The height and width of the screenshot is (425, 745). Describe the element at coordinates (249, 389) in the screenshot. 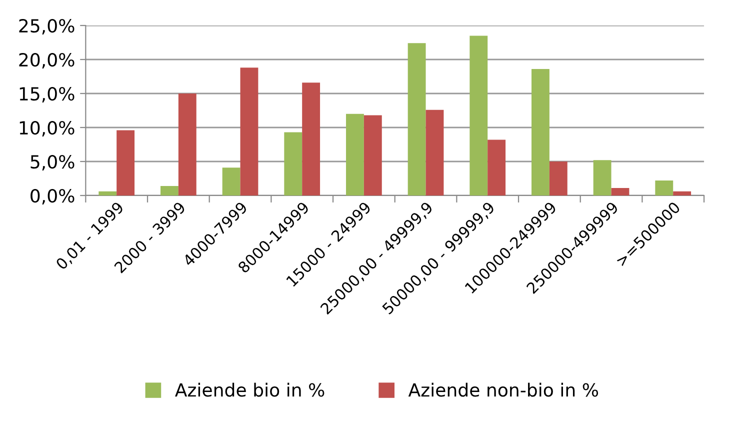

I see `legend-label: Aziende bio in %` at that location.